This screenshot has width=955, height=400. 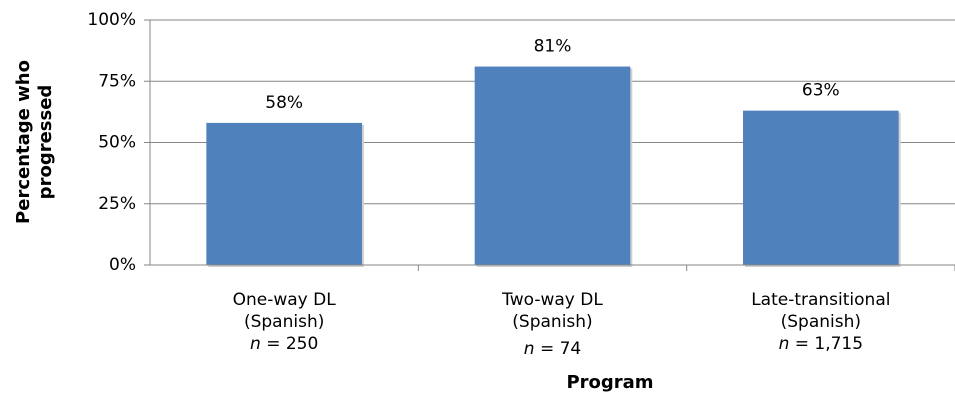 I want to click on x-tick-label: Two-way DL (Spanish), so click(x=552, y=311).